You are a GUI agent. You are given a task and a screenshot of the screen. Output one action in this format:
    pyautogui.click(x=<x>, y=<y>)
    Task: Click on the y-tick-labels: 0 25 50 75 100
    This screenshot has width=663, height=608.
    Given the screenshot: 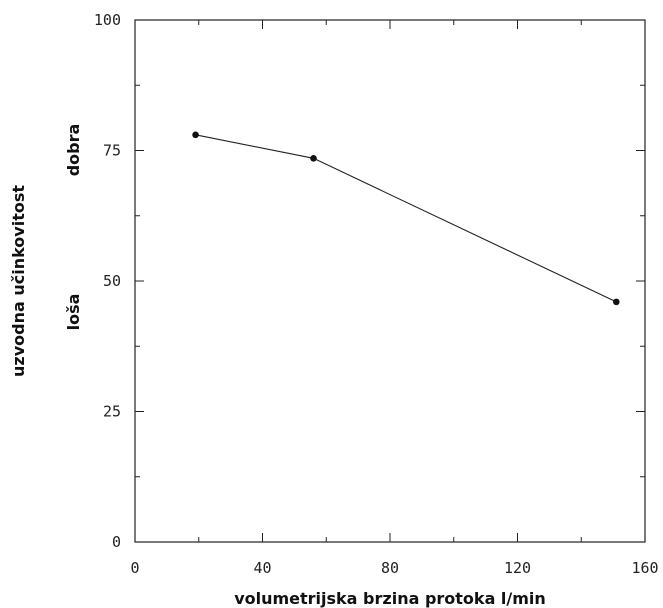 What is the action you would take?
    pyautogui.click(x=107, y=281)
    